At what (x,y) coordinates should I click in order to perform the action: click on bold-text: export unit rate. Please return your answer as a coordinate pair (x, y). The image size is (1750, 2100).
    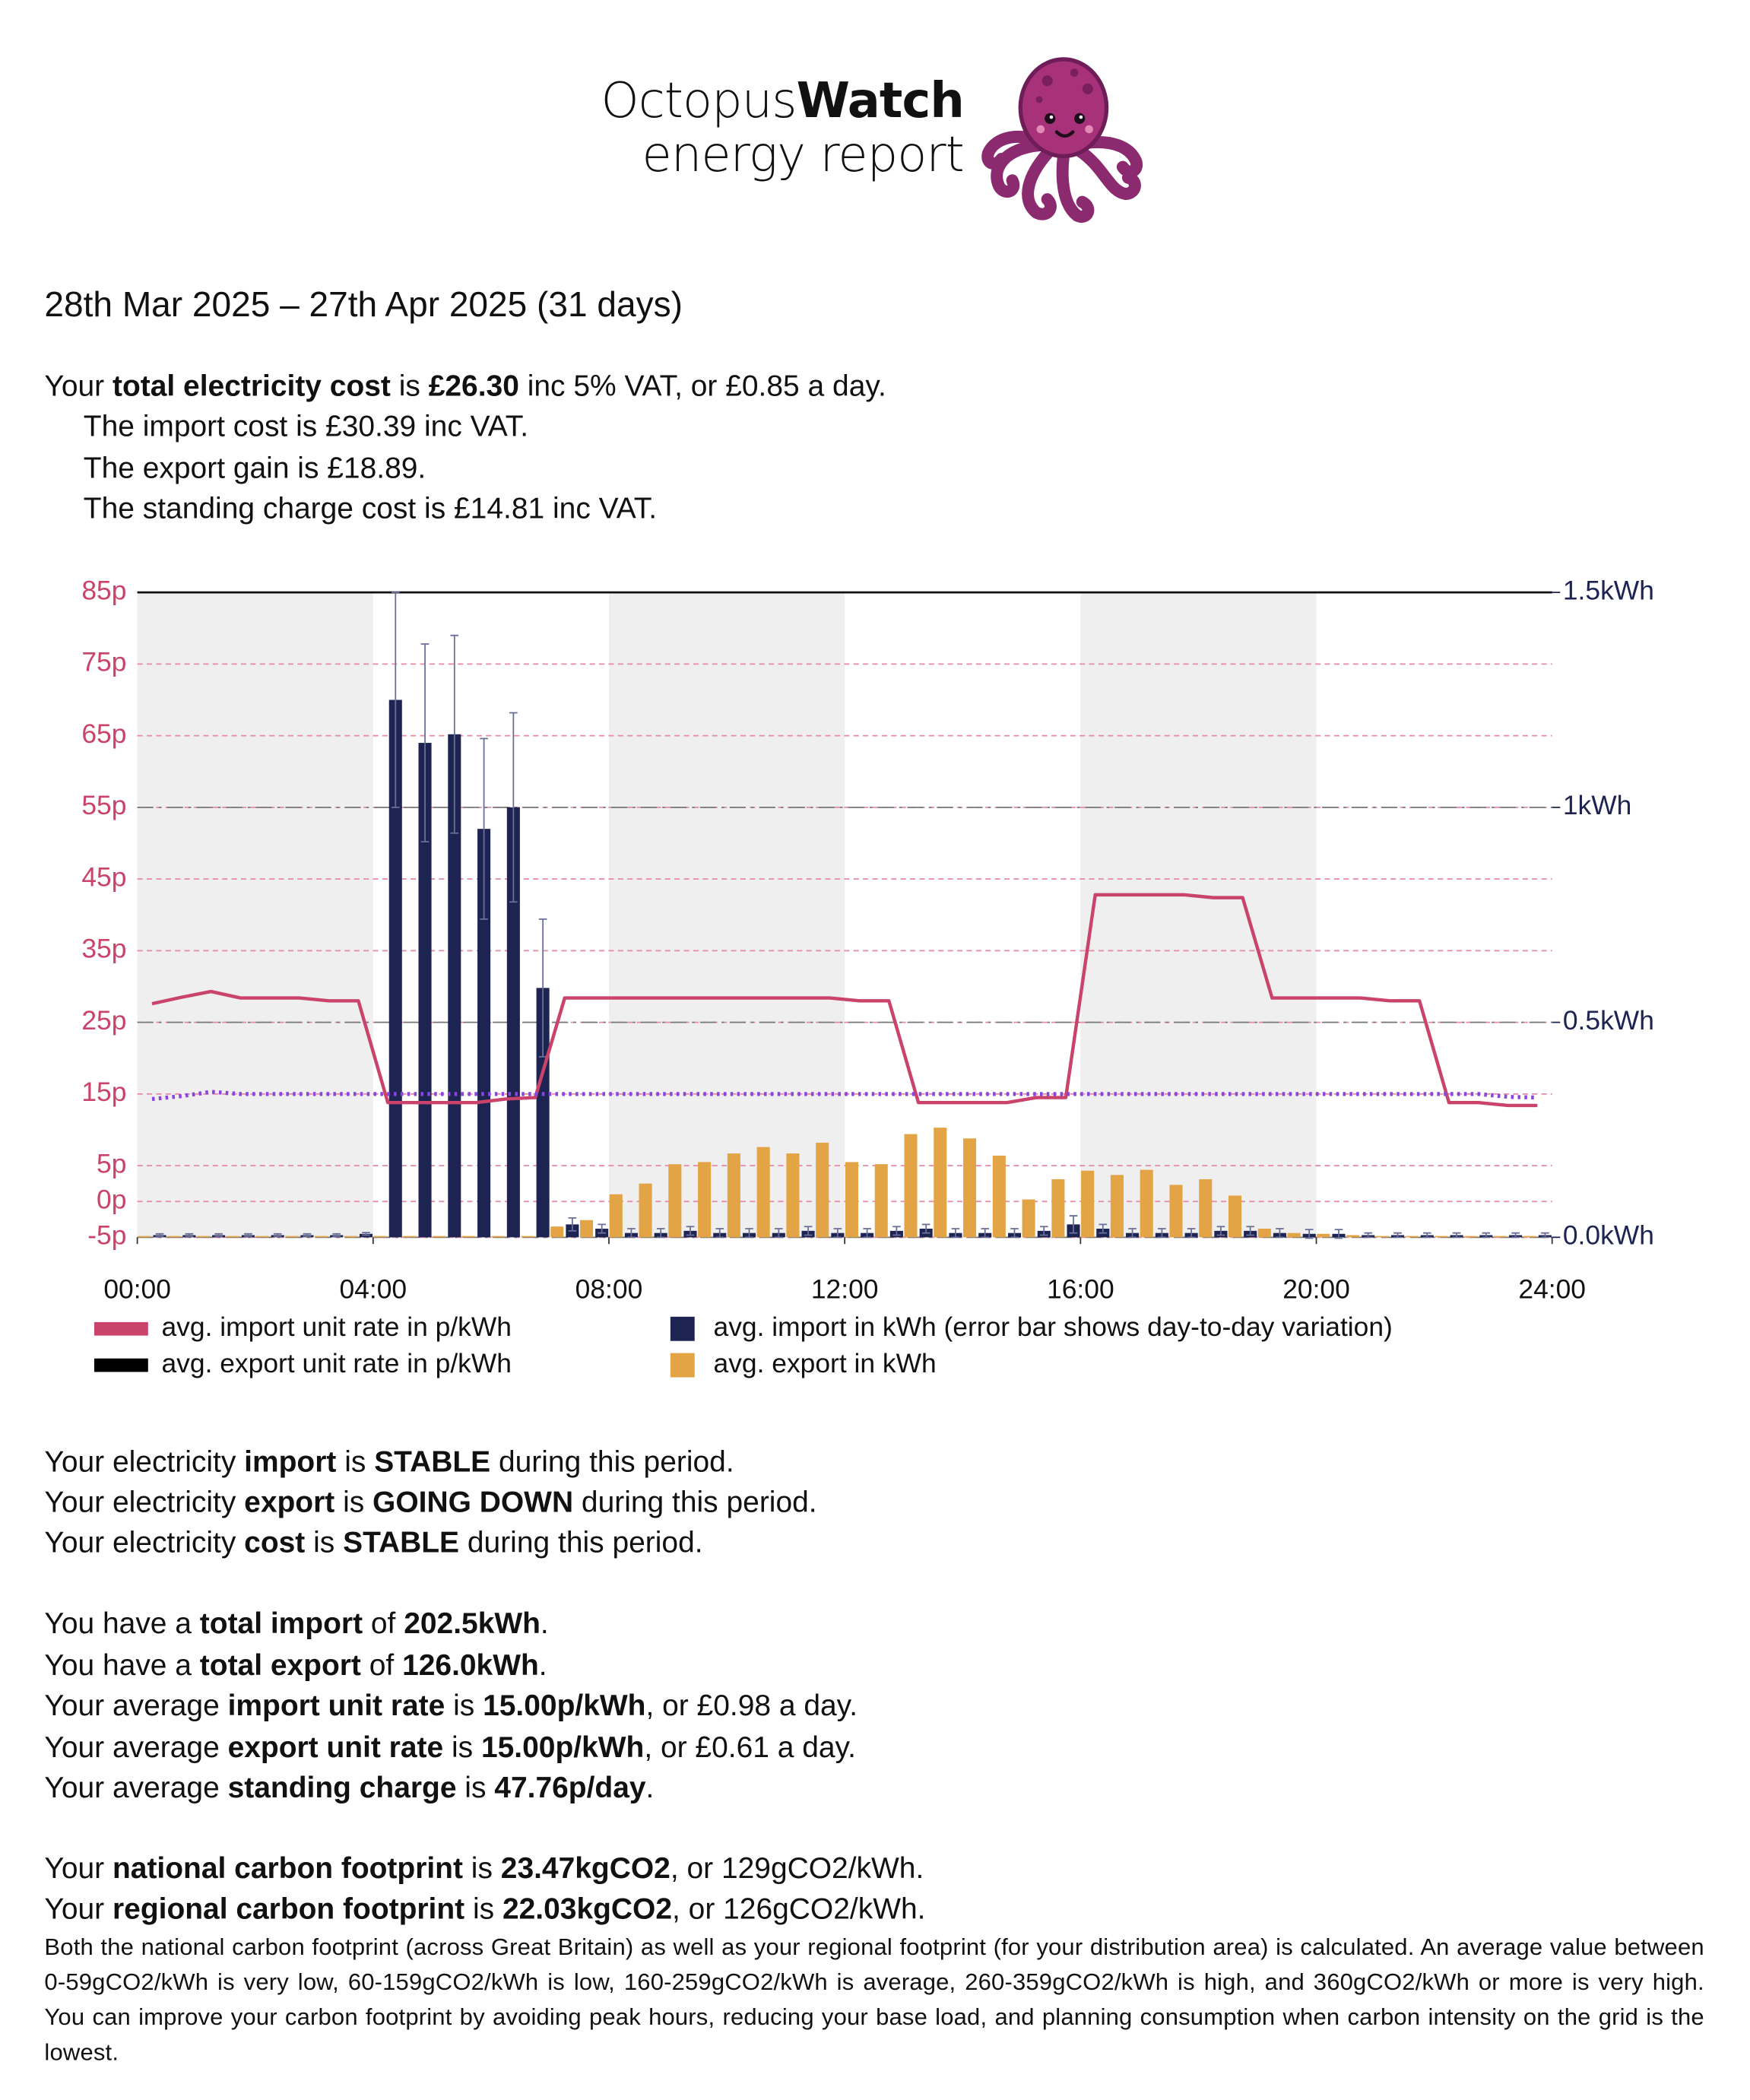
    Looking at the image, I should click on (335, 1746).